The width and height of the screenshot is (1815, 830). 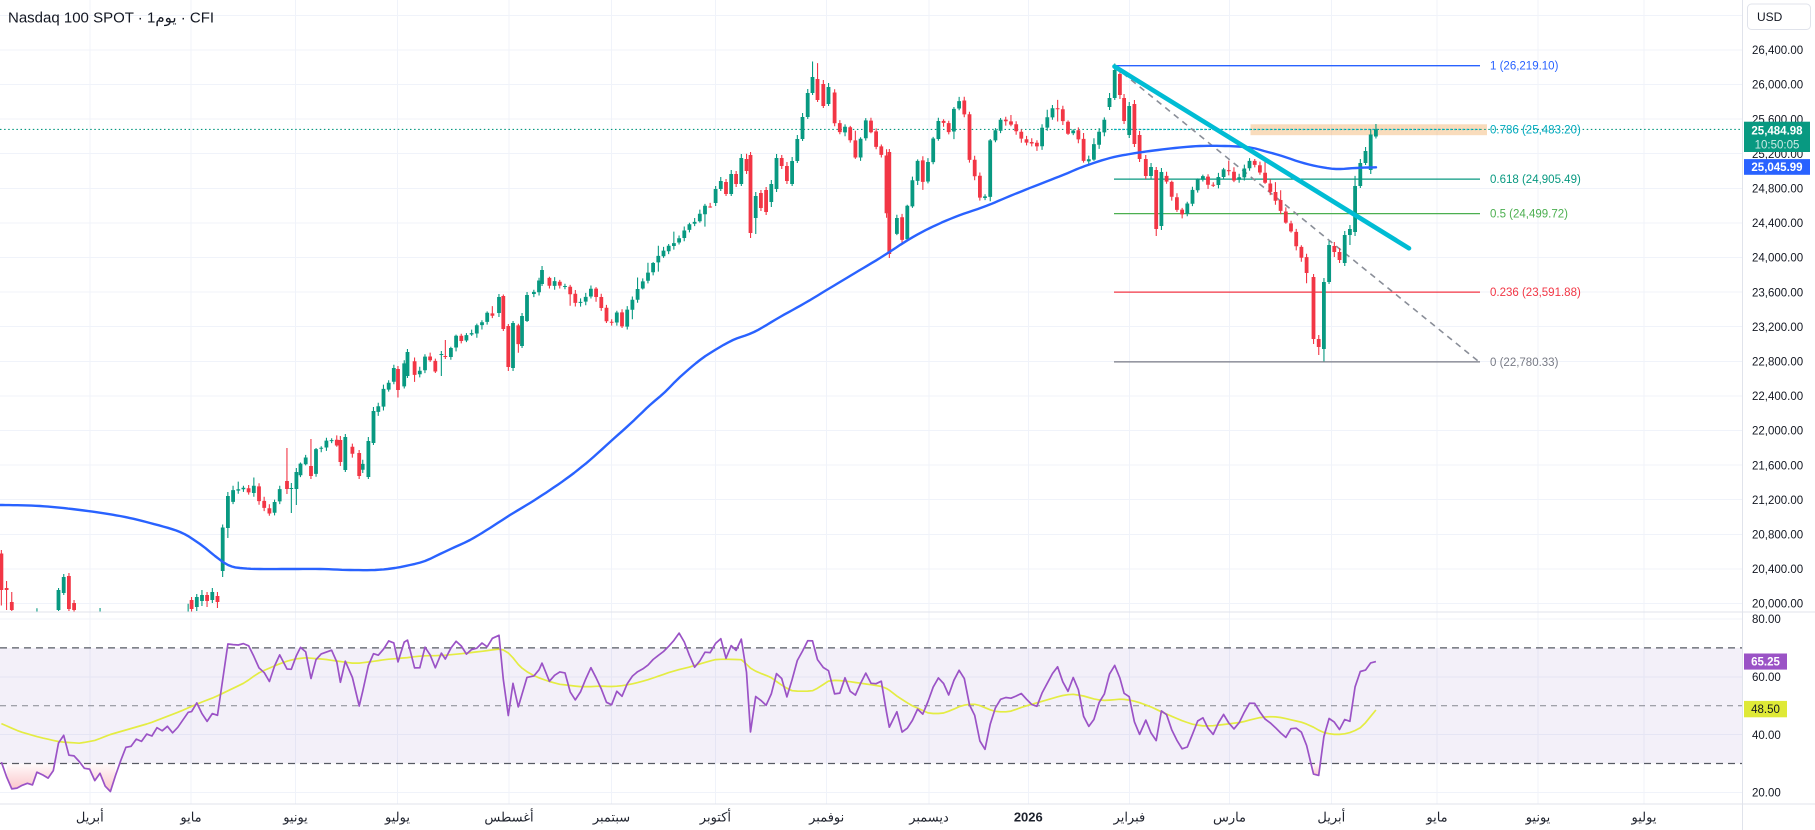 What do you see at coordinates (1777, 501) in the screenshot?
I see `svg-text: 21,200.00` at bounding box center [1777, 501].